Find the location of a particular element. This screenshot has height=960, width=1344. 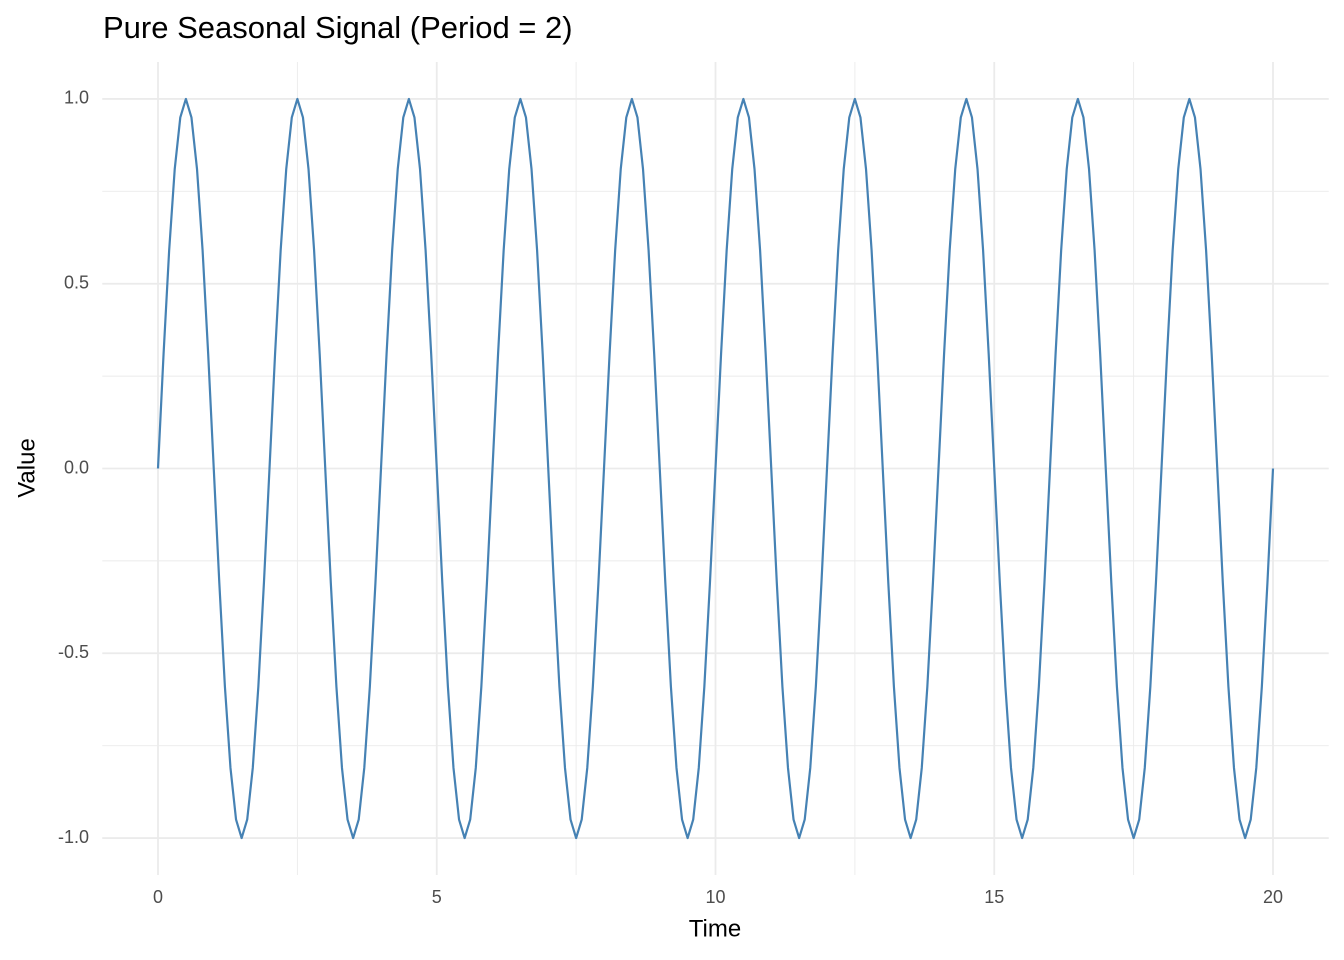

y-tick-label: 0.0 is located at coordinates (76, 467).